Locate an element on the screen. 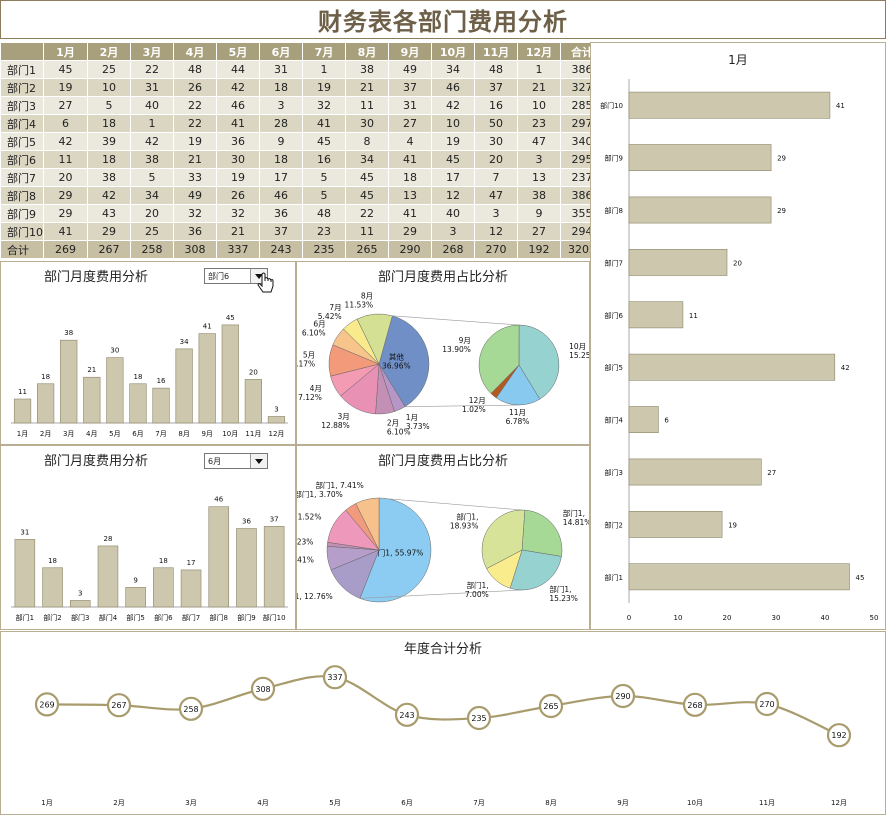  total-cell: 308 is located at coordinates (195, 249).